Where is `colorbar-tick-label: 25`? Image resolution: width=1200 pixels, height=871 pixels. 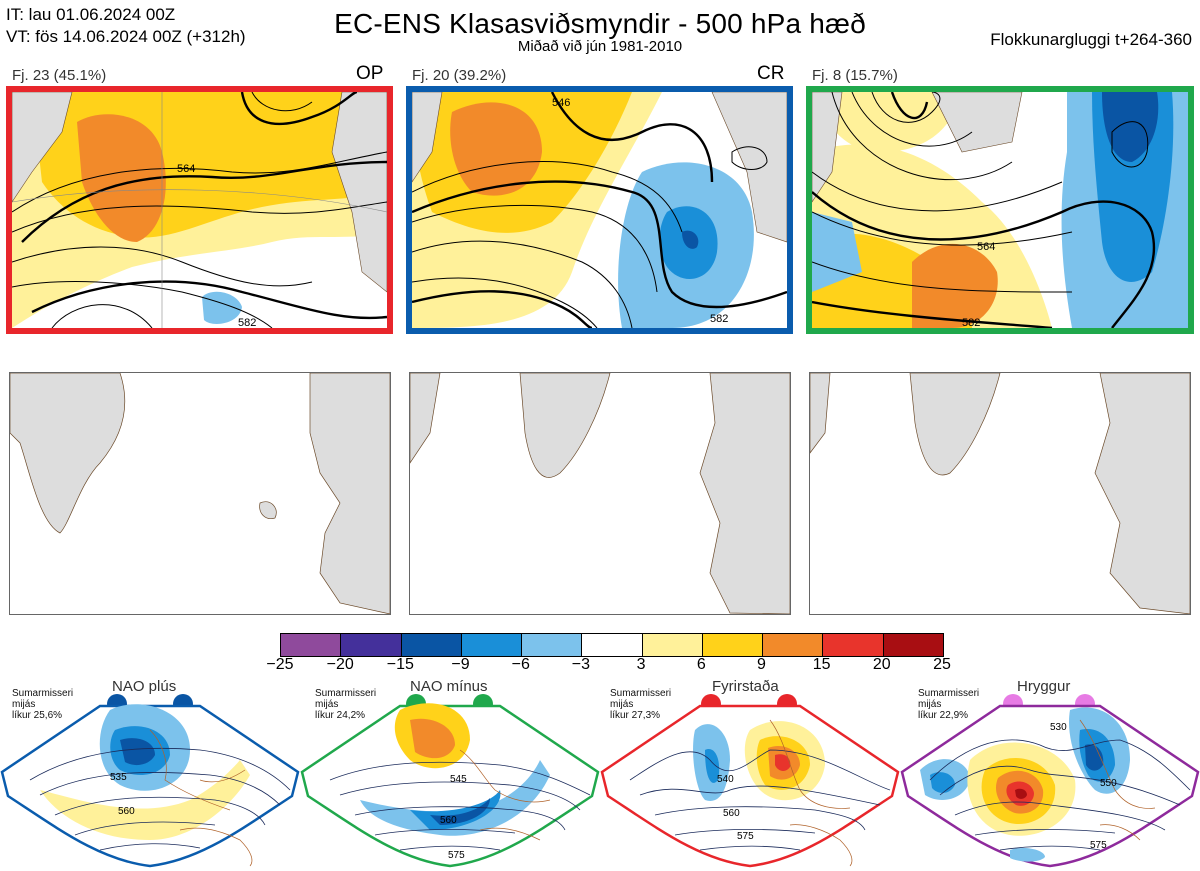 colorbar-tick-label: 25 is located at coordinates (942, 664).